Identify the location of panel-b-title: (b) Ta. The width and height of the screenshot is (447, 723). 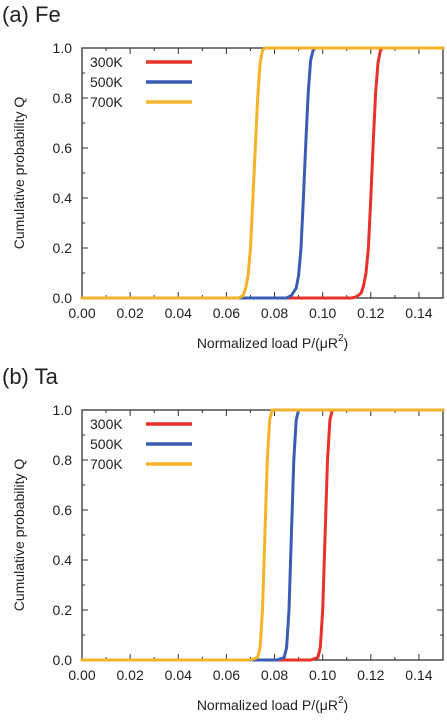
(30, 376).